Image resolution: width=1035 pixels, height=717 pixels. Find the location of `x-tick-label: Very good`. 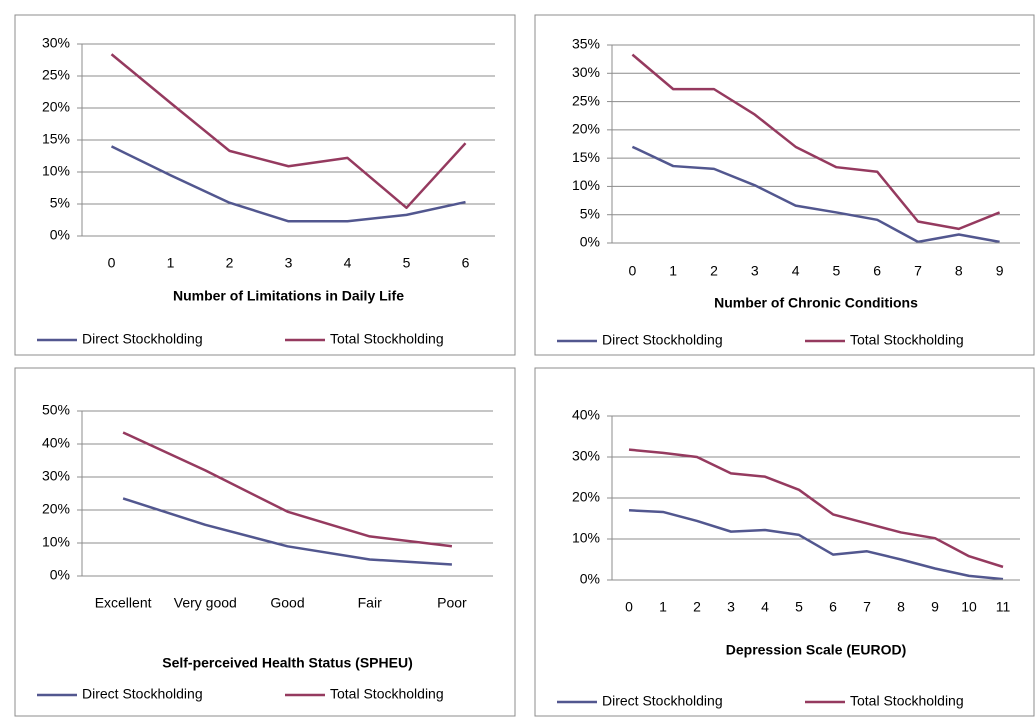

x-tick-label: Very good is located at coordinates (205, 603).